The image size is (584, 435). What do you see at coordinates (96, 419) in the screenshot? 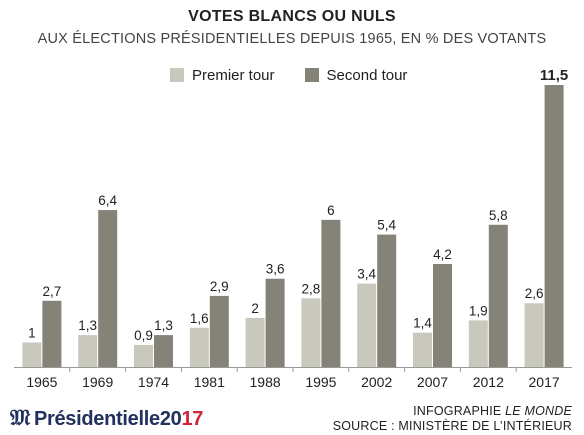
I see `logo-brand-text: Présidentielle` at bounding box center [96, 419].